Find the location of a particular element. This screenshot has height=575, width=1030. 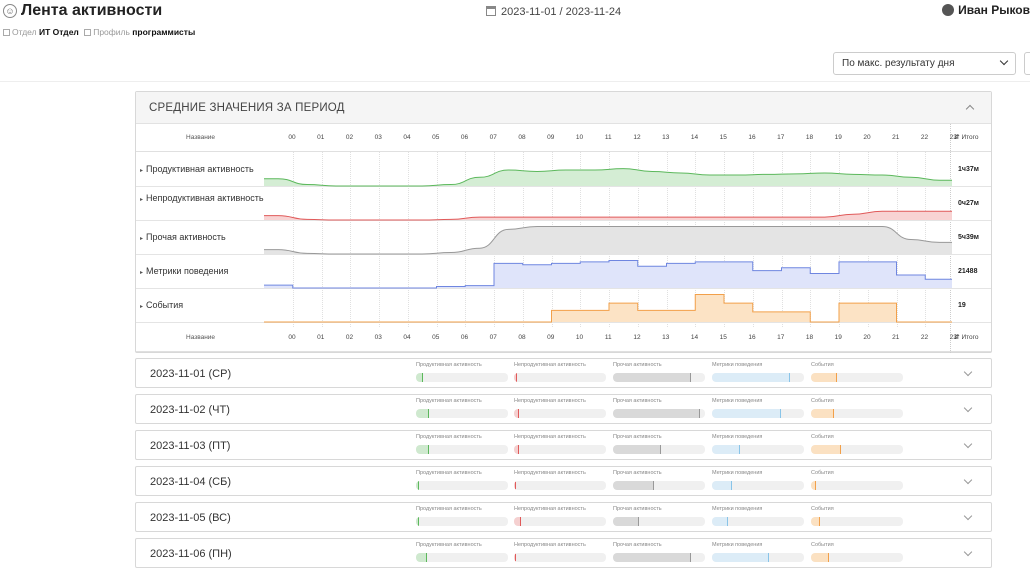

profile-label: Профиль is located at coordinates (111, 32).